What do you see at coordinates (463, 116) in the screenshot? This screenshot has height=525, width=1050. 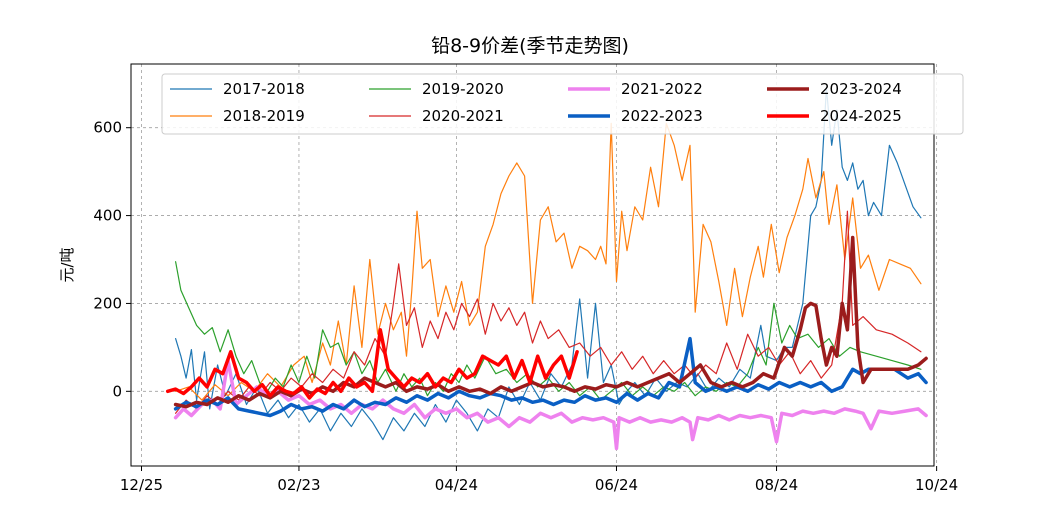 I see `legend-label: 2020-2021` at bounding box center [463, 116].